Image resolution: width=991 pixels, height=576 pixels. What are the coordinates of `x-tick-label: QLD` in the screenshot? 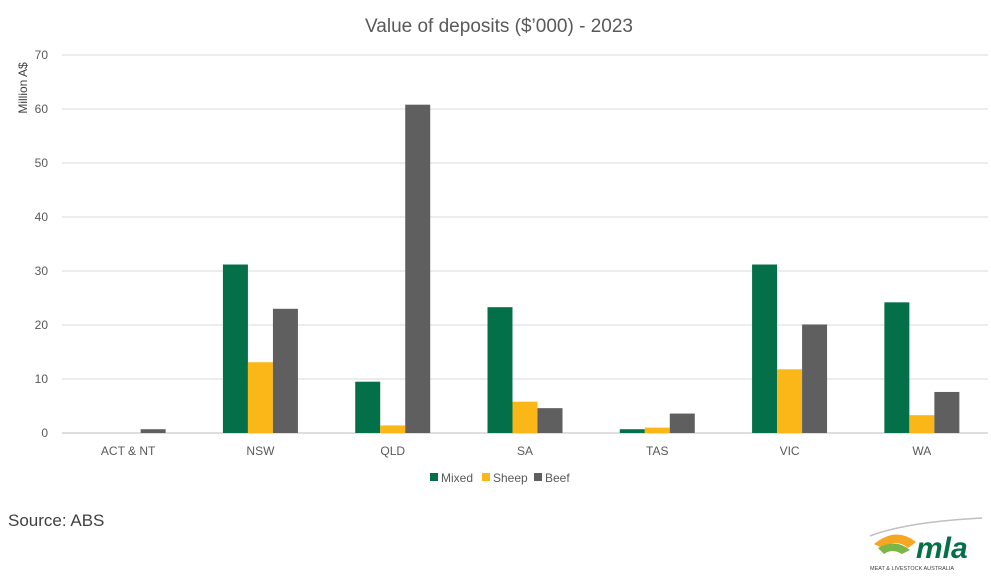 It's located at (392, 451).